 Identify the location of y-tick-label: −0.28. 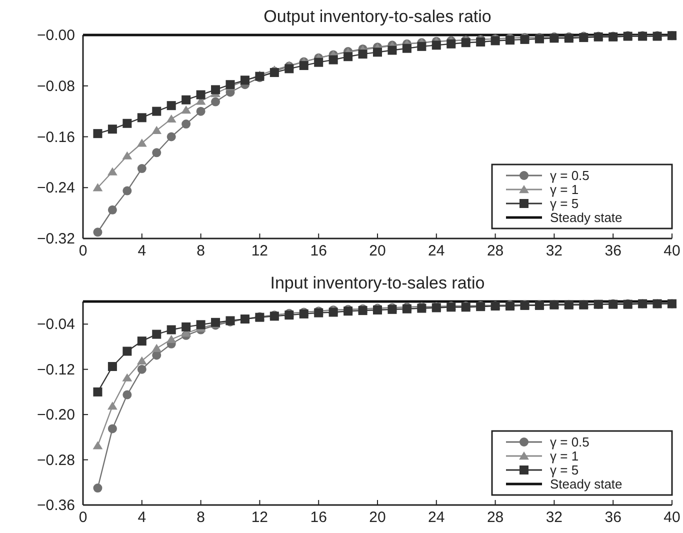
(56, 460).